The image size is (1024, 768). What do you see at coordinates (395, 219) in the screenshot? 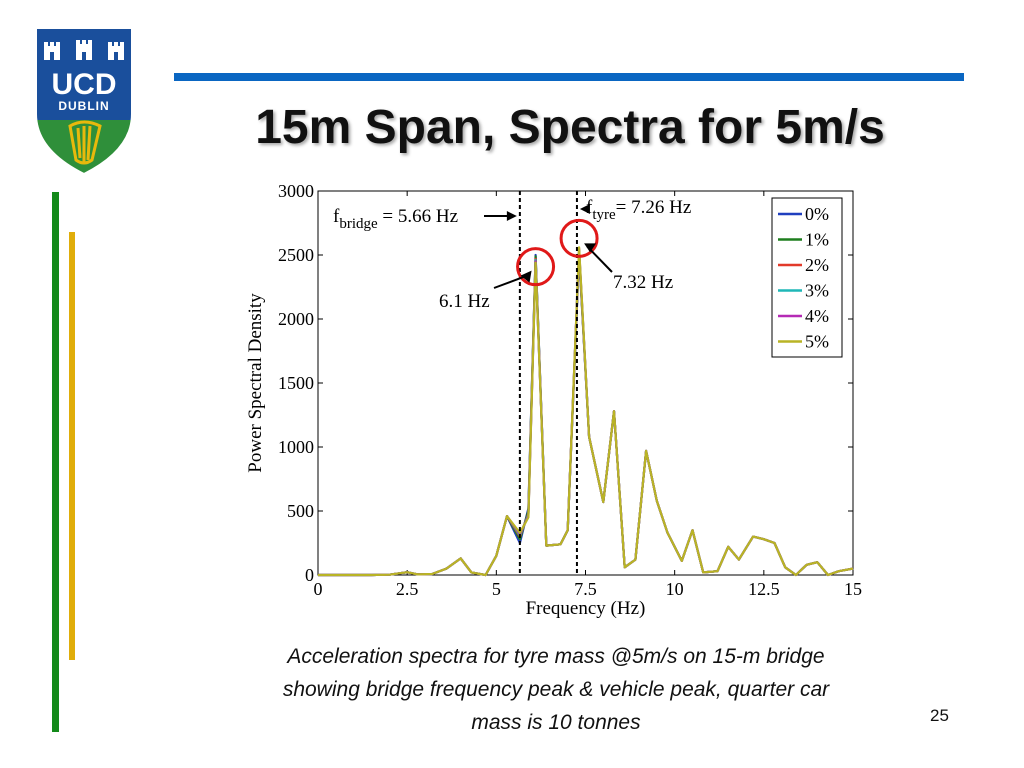
I see `bridge-frequency-label: fbridge = 5.66 Hz` at bounding box center [395, 219].